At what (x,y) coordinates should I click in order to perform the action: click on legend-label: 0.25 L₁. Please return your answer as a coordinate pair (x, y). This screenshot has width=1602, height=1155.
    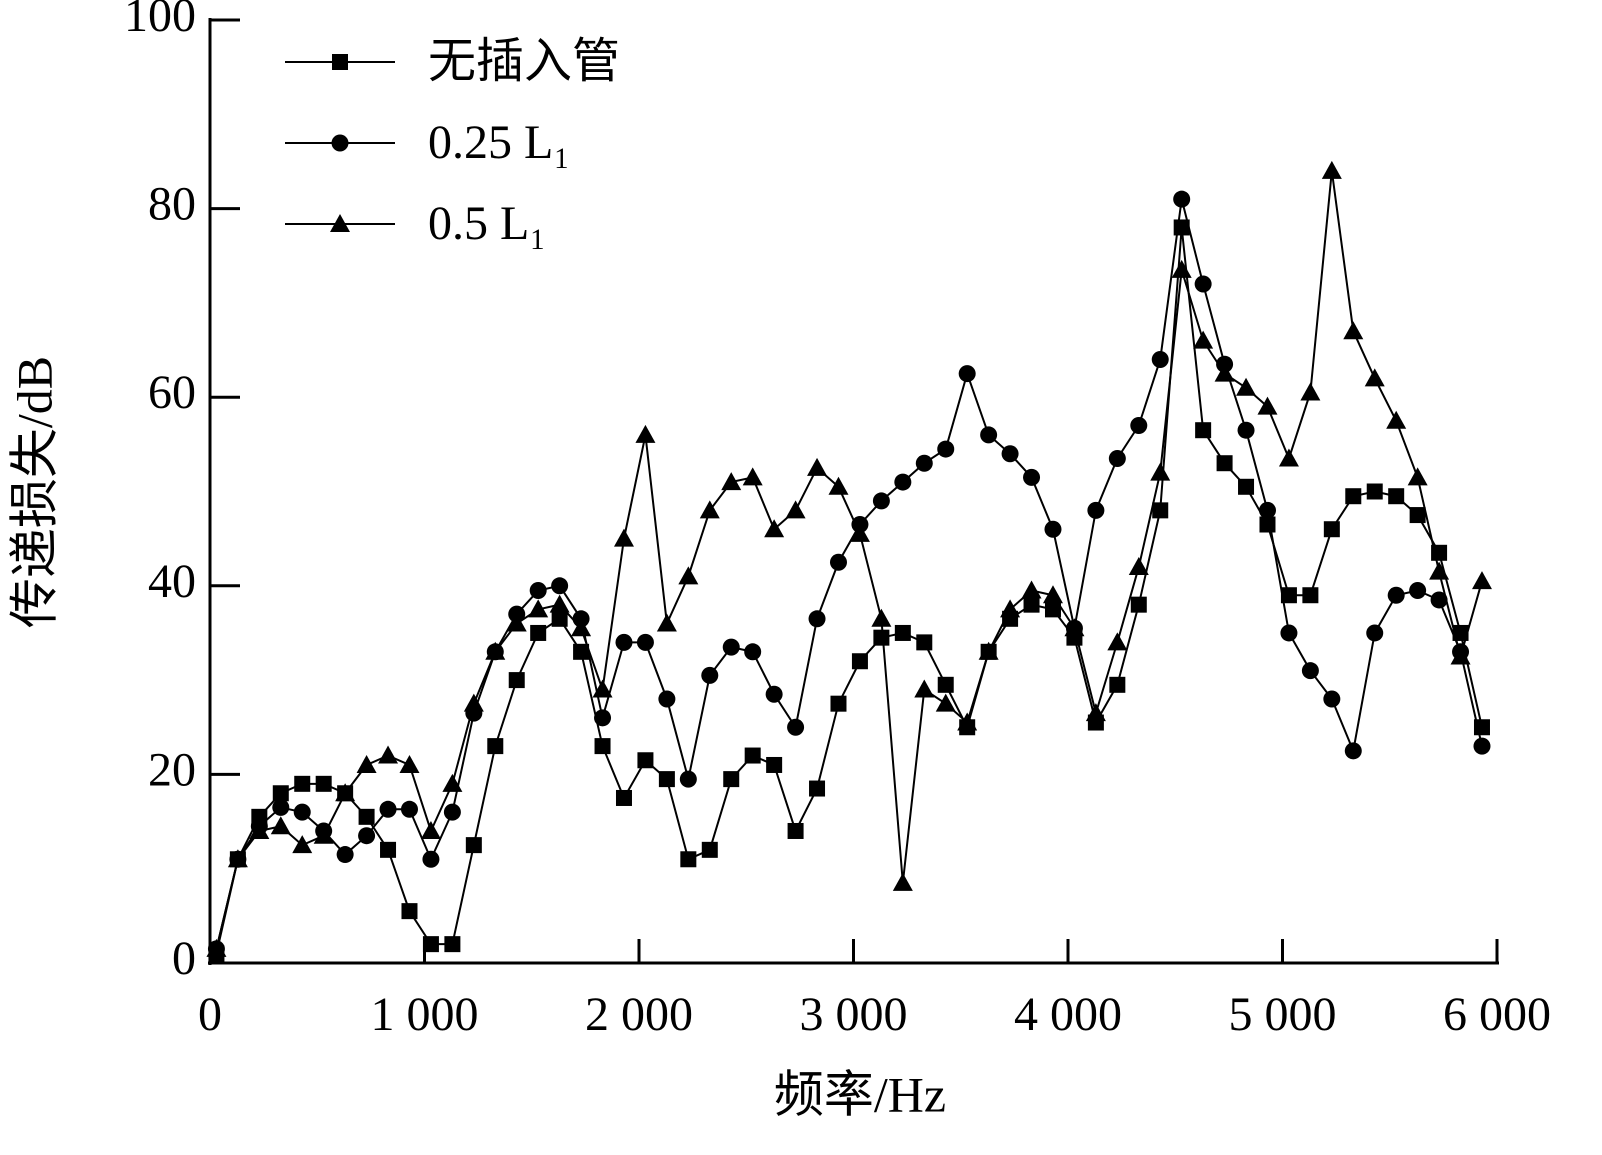
    Looking at the image, I should click on (499, 142).